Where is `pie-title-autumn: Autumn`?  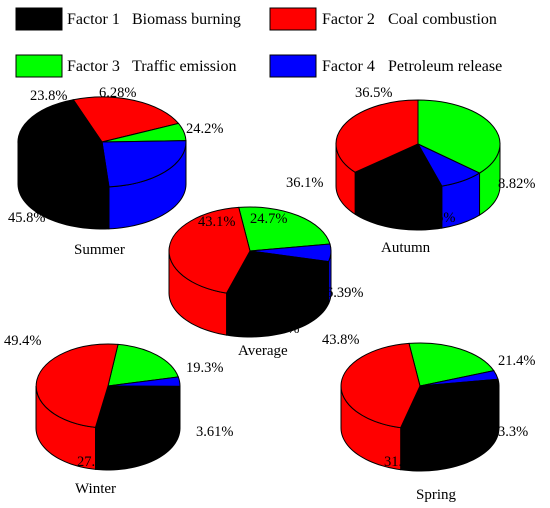
pie-title-autumn: Autumn is located at coordinates (406, 248).